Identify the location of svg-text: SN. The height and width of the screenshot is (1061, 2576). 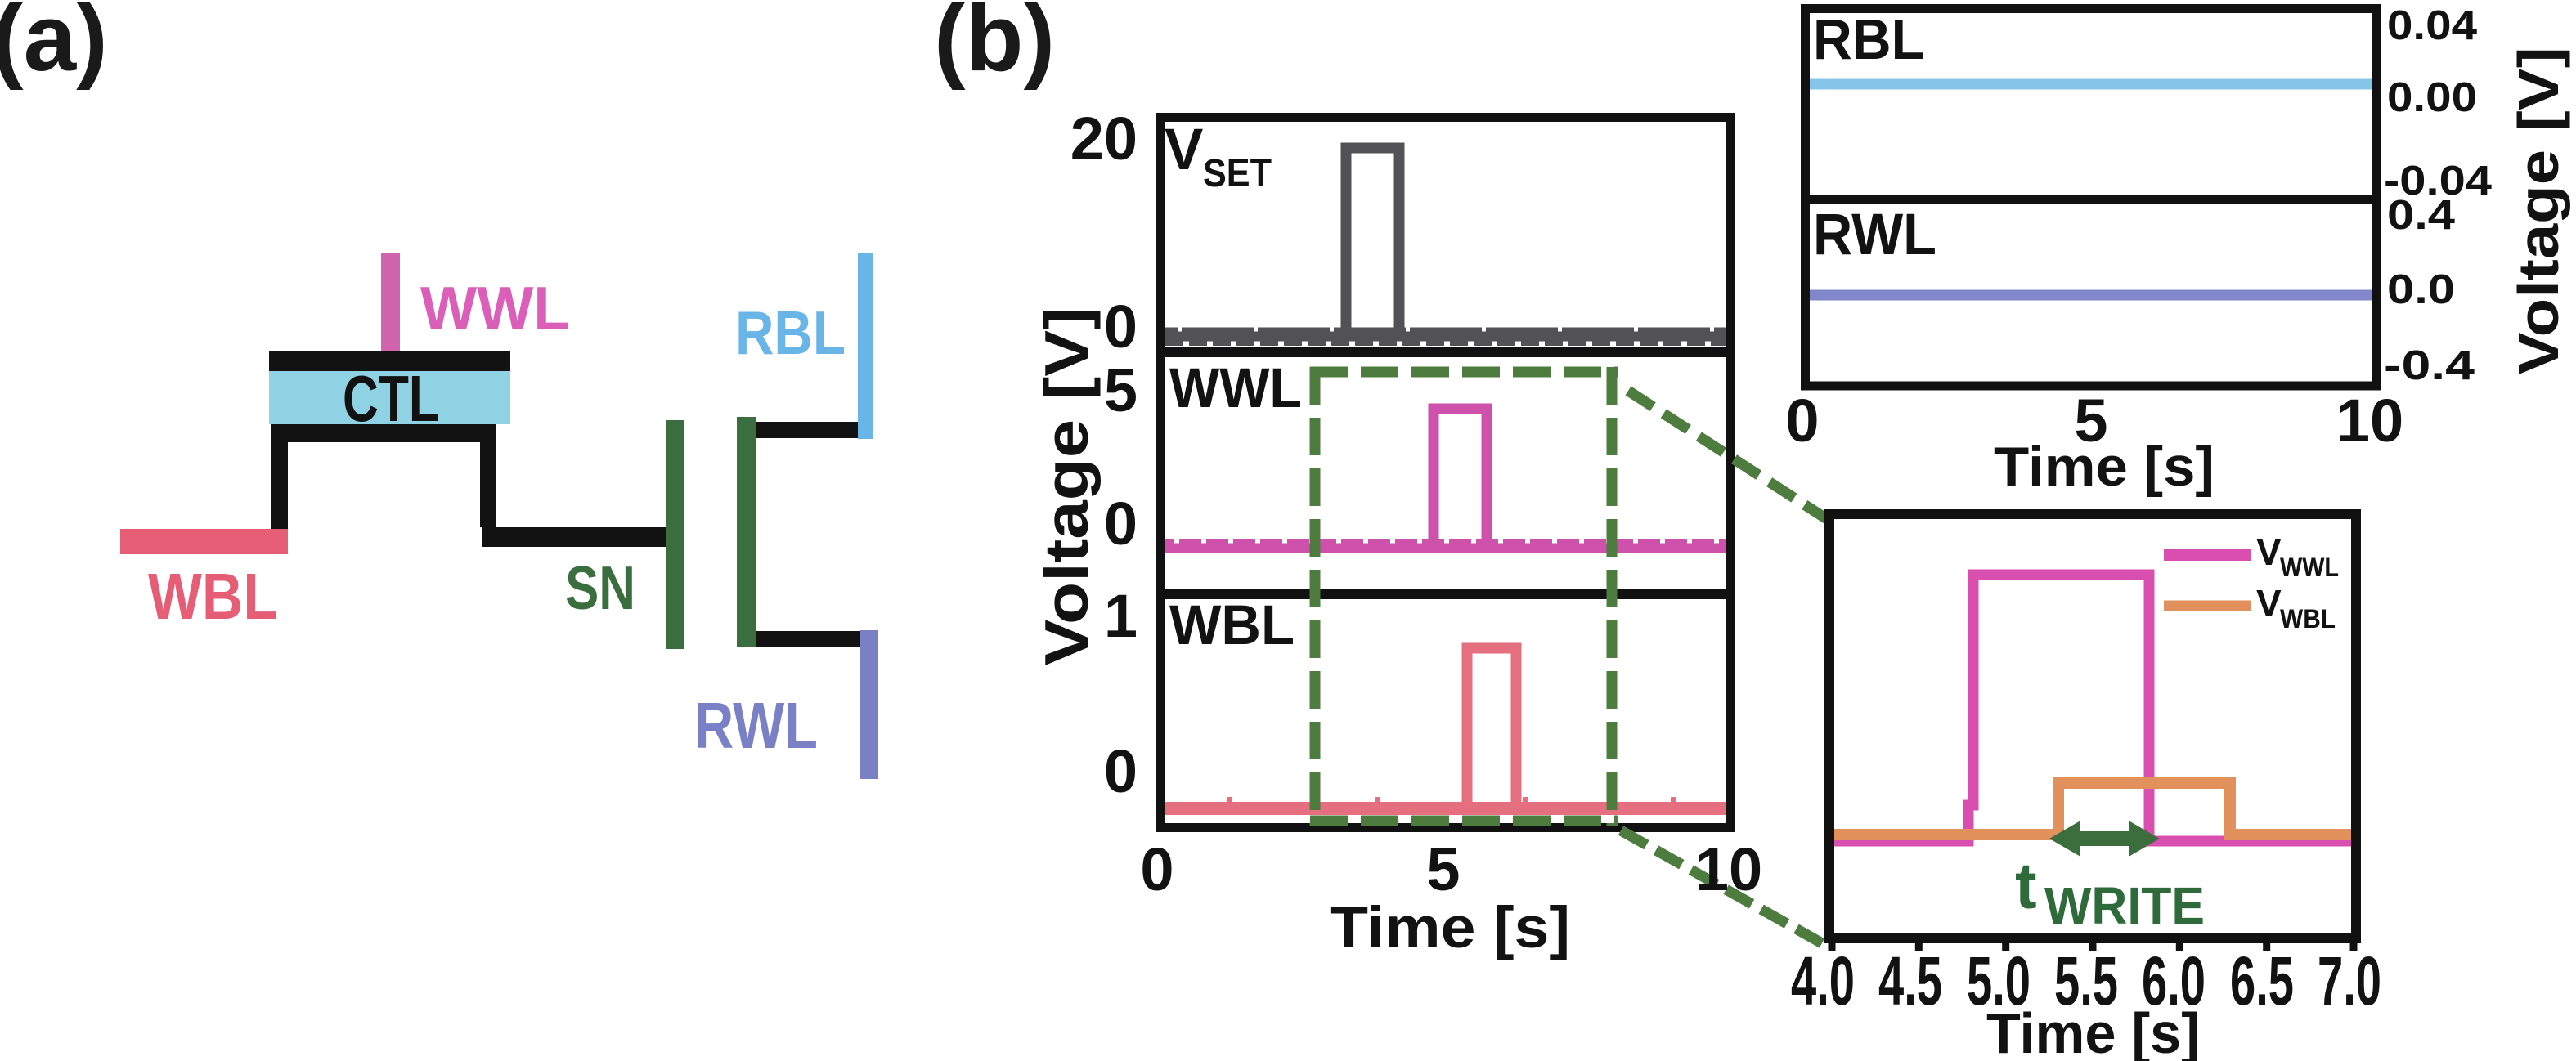
(600, 587).